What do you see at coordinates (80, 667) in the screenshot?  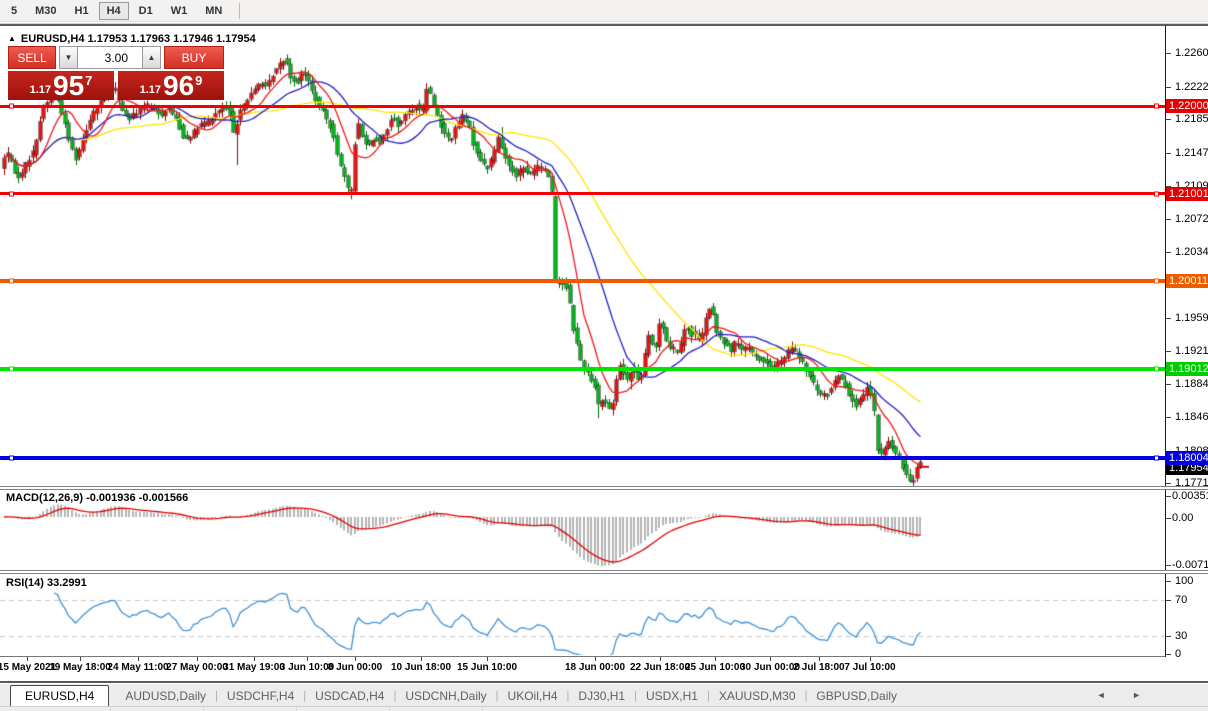 I see `time-tick-label: 19 May 18:00` at bounding box center [80, 667].